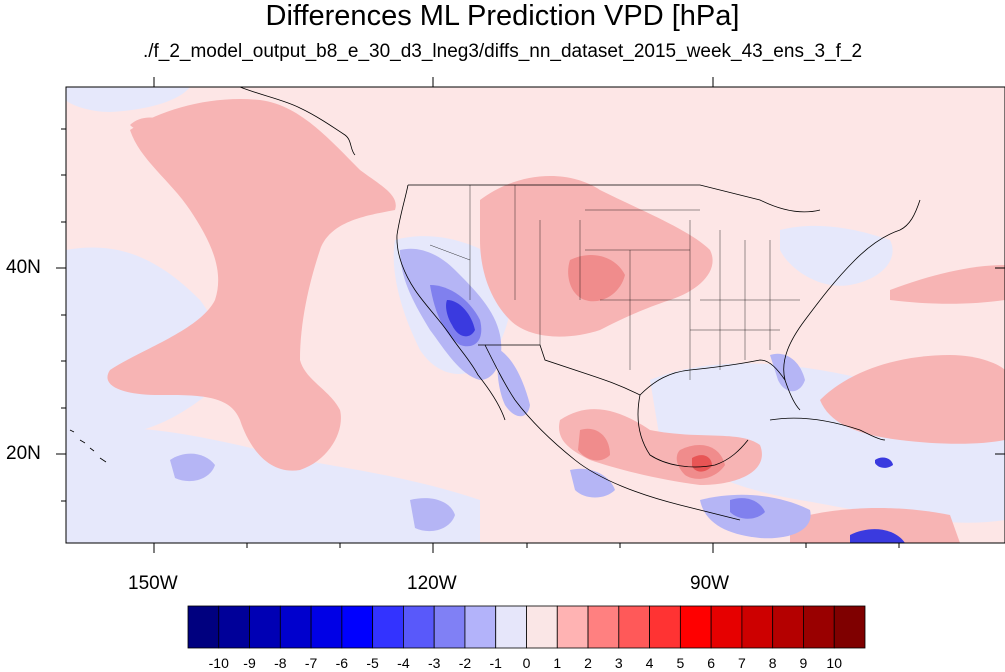  Describe the element at coordinates (680, 663) in the screenshot. I see `colorbar-label: 5` at that location.